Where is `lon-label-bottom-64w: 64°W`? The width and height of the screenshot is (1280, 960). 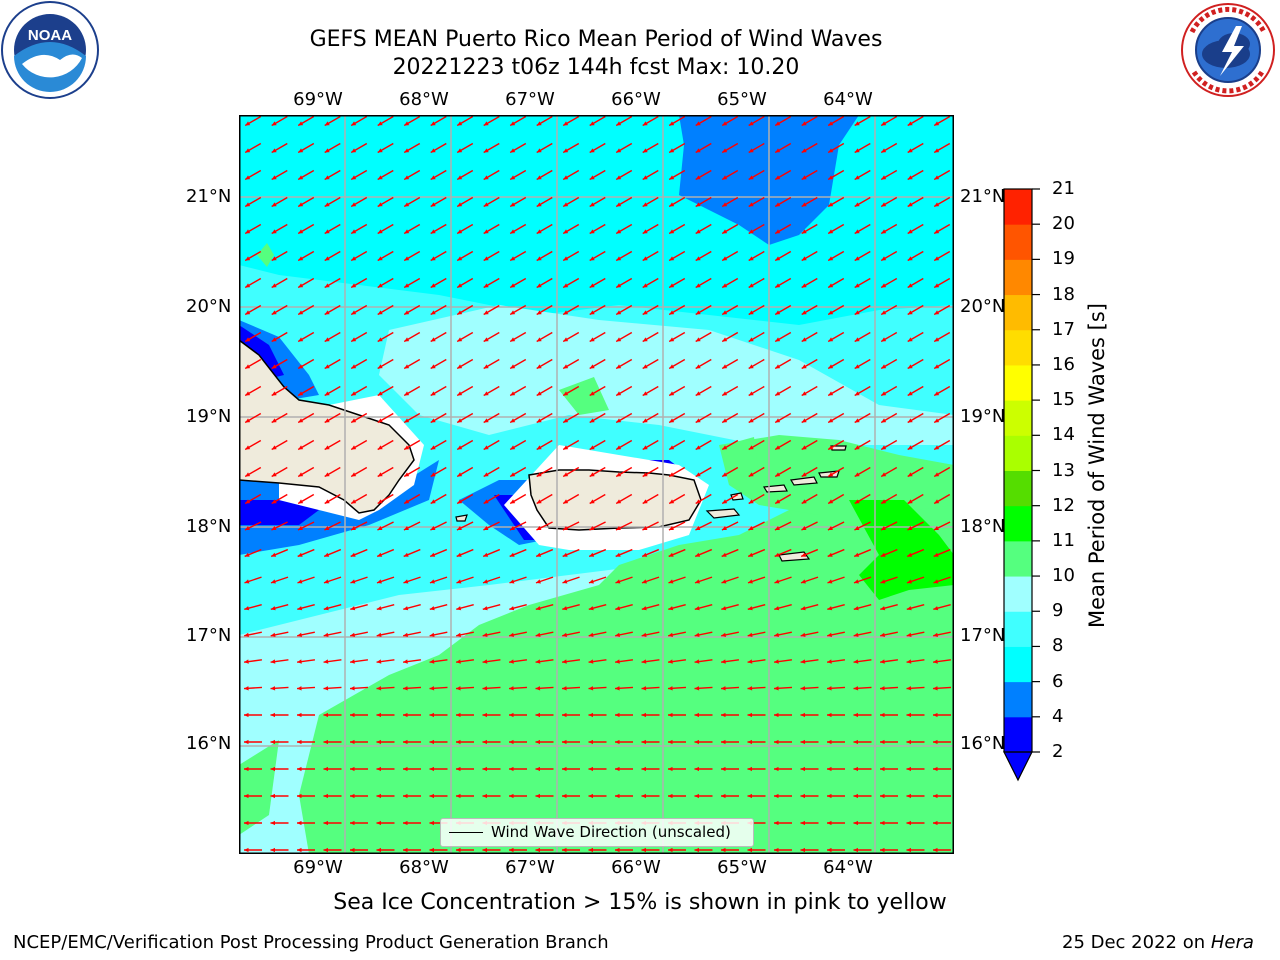
lon-label-bottom-64w: 64°W is located at coordinates (848, 867).